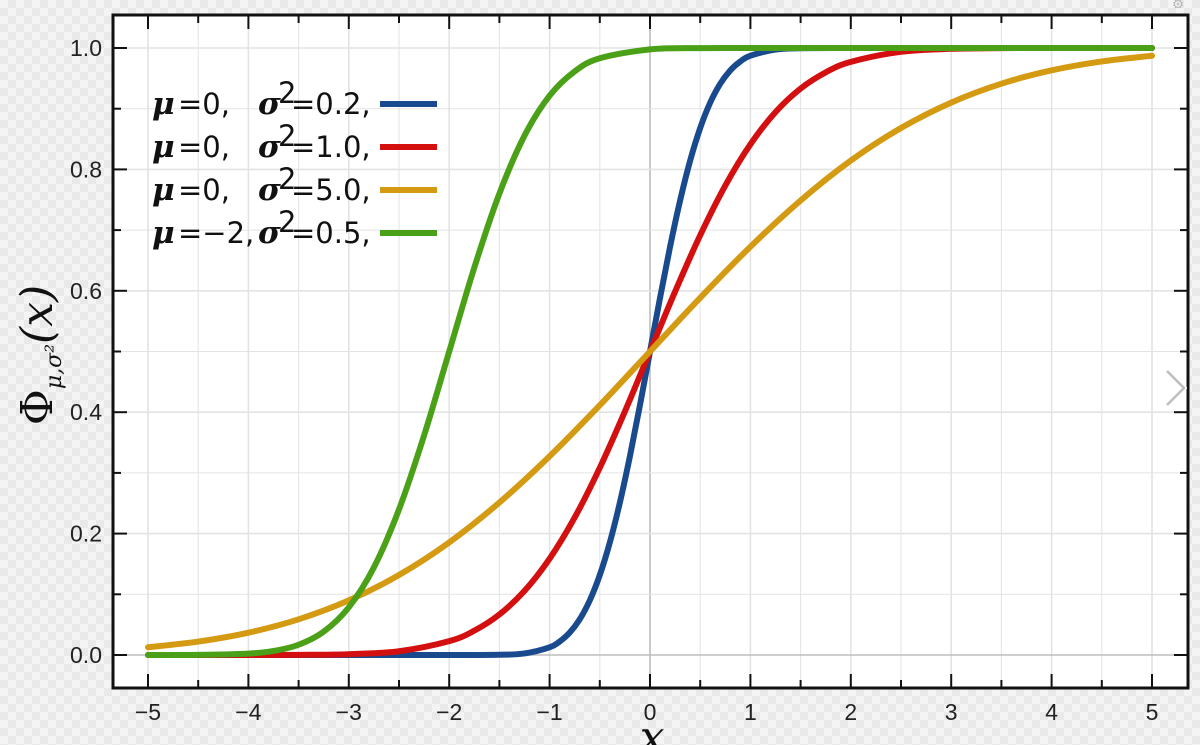 The image size is (1200, 745). Describe the element at coordinates (86, 169) in the screenshot. I see `y-tick-label: 0.8` at that location.